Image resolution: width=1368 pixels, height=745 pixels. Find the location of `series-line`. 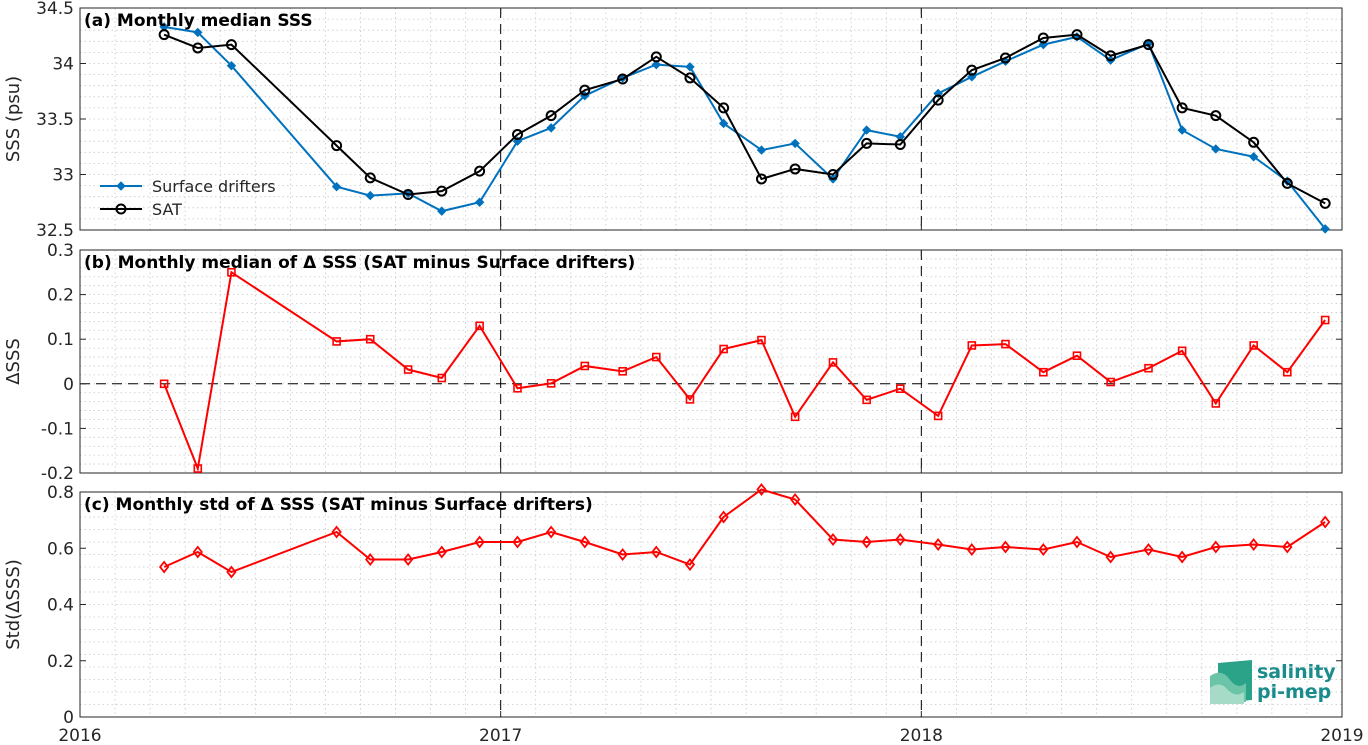

series-line is located at coordinates (744, 531).